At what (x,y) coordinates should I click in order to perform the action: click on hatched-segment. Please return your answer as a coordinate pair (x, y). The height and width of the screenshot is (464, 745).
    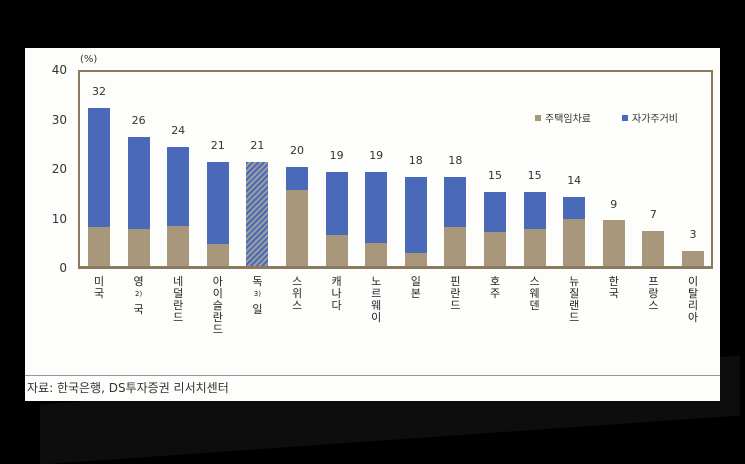
    Looking at the image, I should click on (257, 214).